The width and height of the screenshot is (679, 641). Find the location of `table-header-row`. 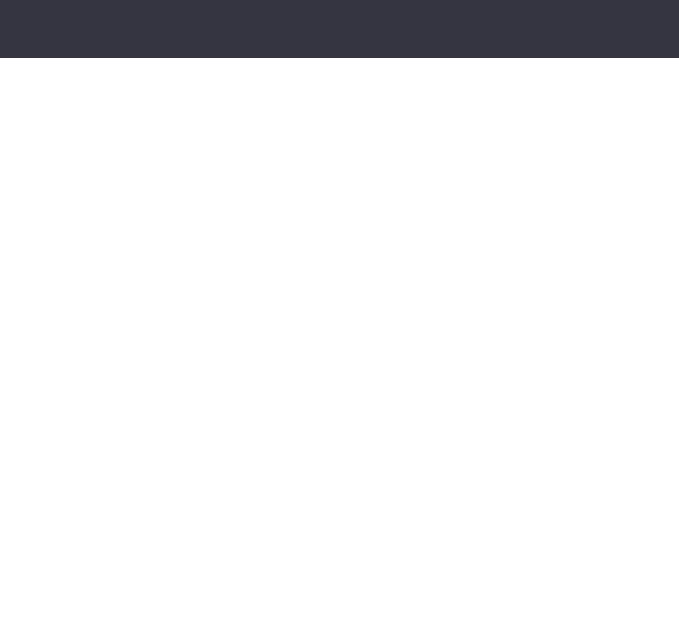

table-header-row is located at coordinates (339, 292).